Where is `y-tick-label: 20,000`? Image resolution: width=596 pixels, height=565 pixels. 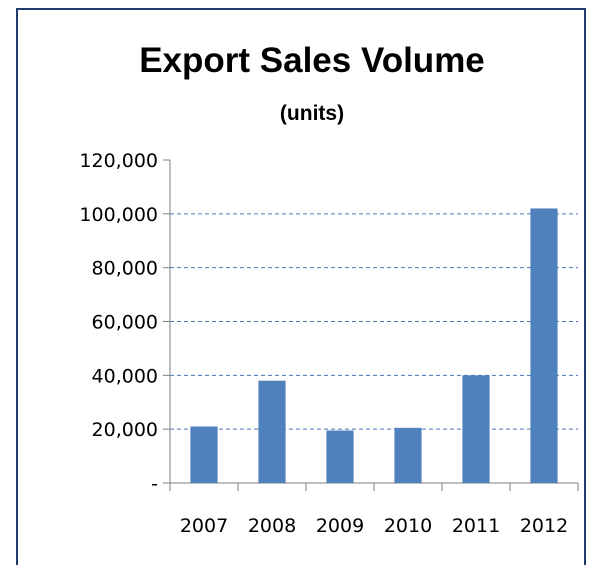 y-tick-label: 20,000 is located at coordinates (125, 430).